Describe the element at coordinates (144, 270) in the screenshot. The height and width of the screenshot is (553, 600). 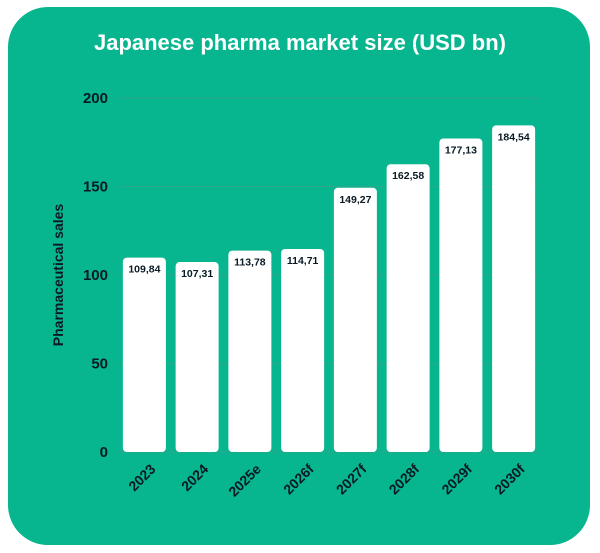
I see `data-label: 109,84` at that location.